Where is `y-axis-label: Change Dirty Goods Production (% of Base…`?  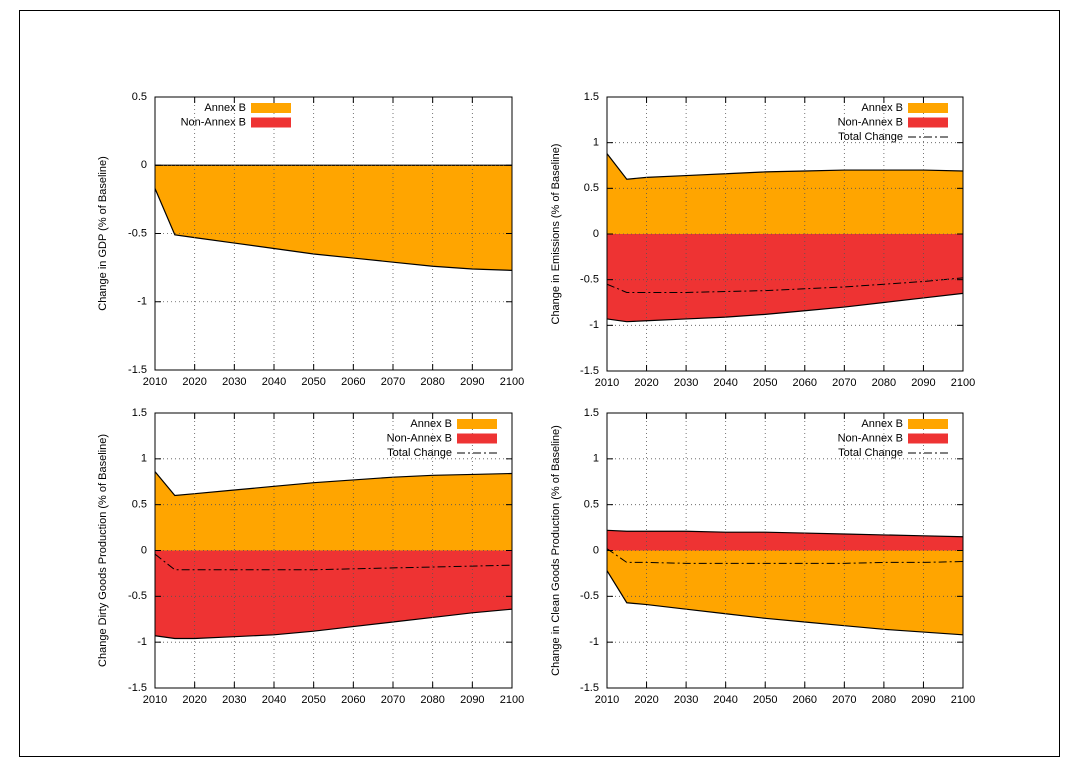
y-axis-label: Change Dirty Goods Production (% of Base… is located at coordinates (103, 550).